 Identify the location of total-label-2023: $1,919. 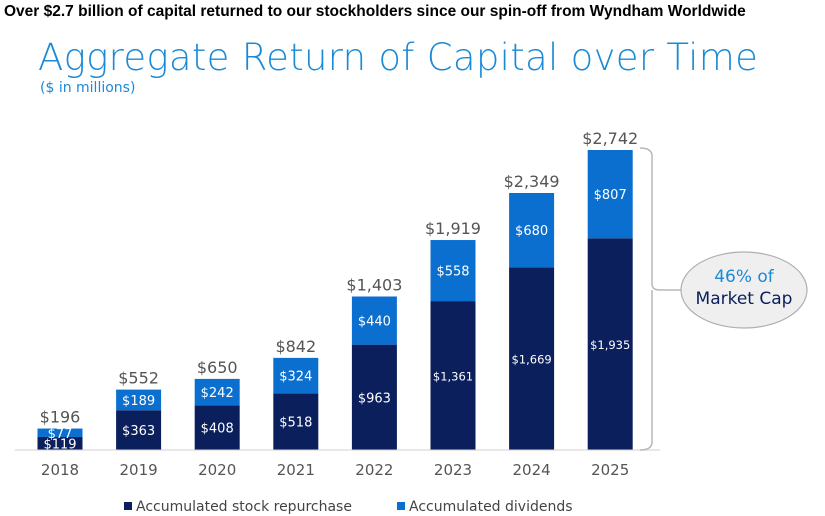
(453, 228).